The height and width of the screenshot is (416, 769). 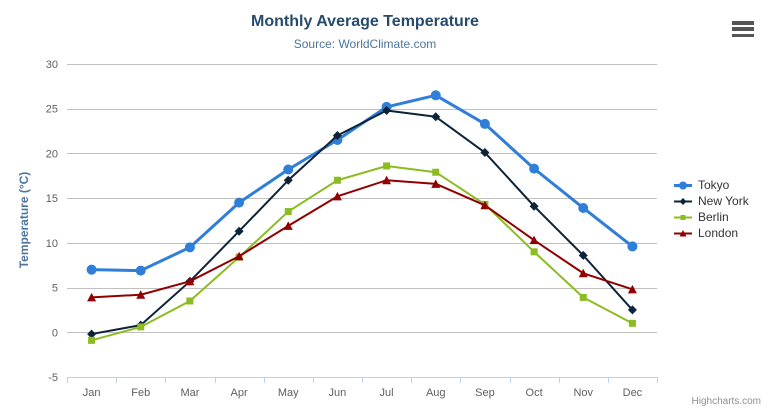 I want to click on chart-subtitle: Source: WorldClimate.com, so click(x=365, y=44).